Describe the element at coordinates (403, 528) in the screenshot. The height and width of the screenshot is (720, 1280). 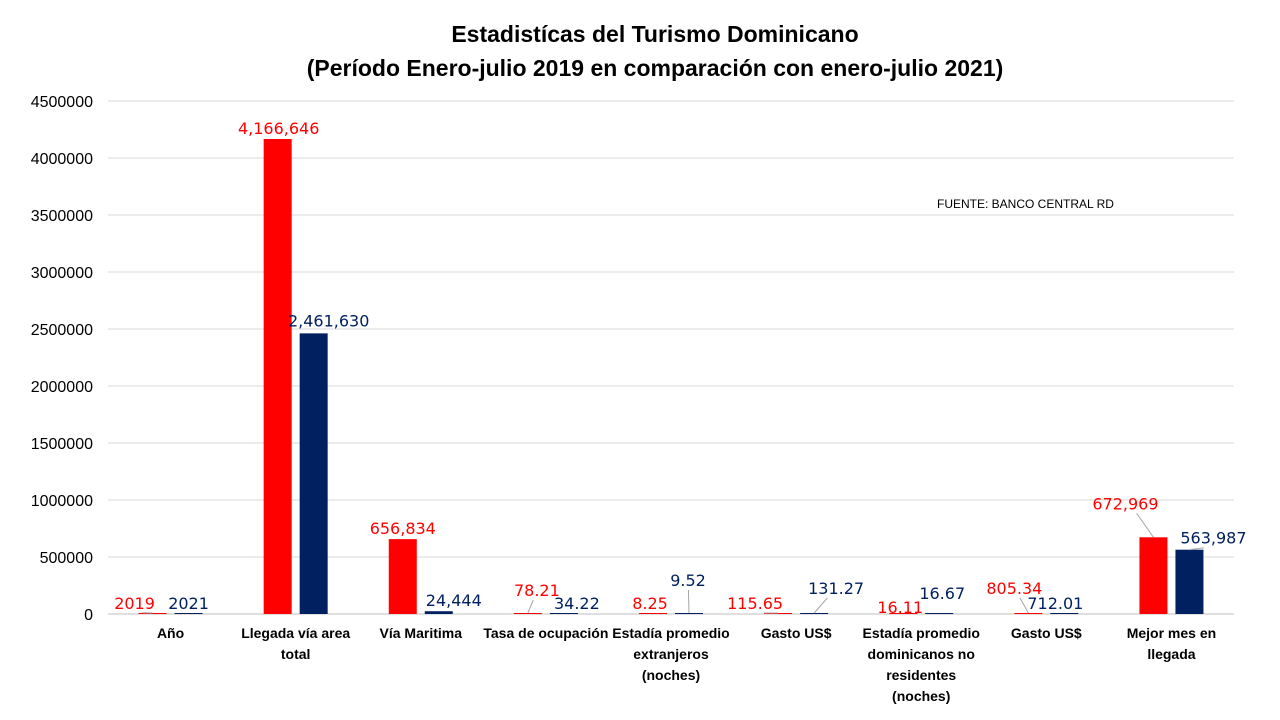
I see `data-label: 656,834` at that location.